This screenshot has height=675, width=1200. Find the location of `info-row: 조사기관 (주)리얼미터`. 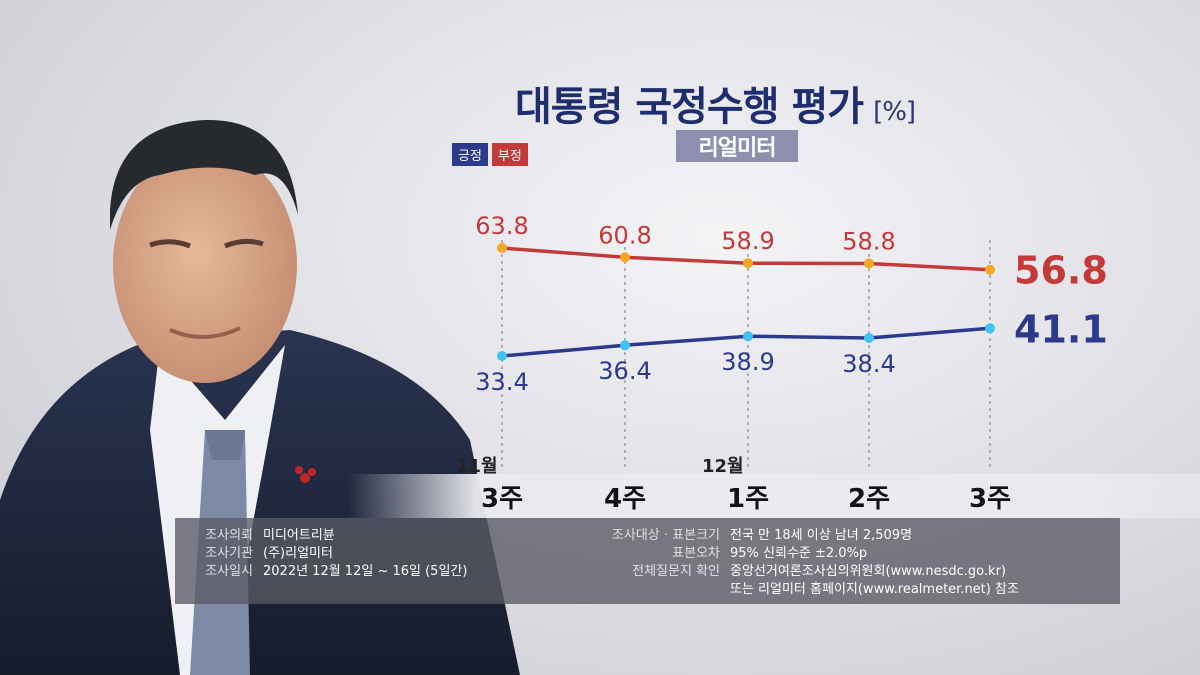

info-row: 조사기관 (주)리얼미터 is located at coordinates (258, 551).